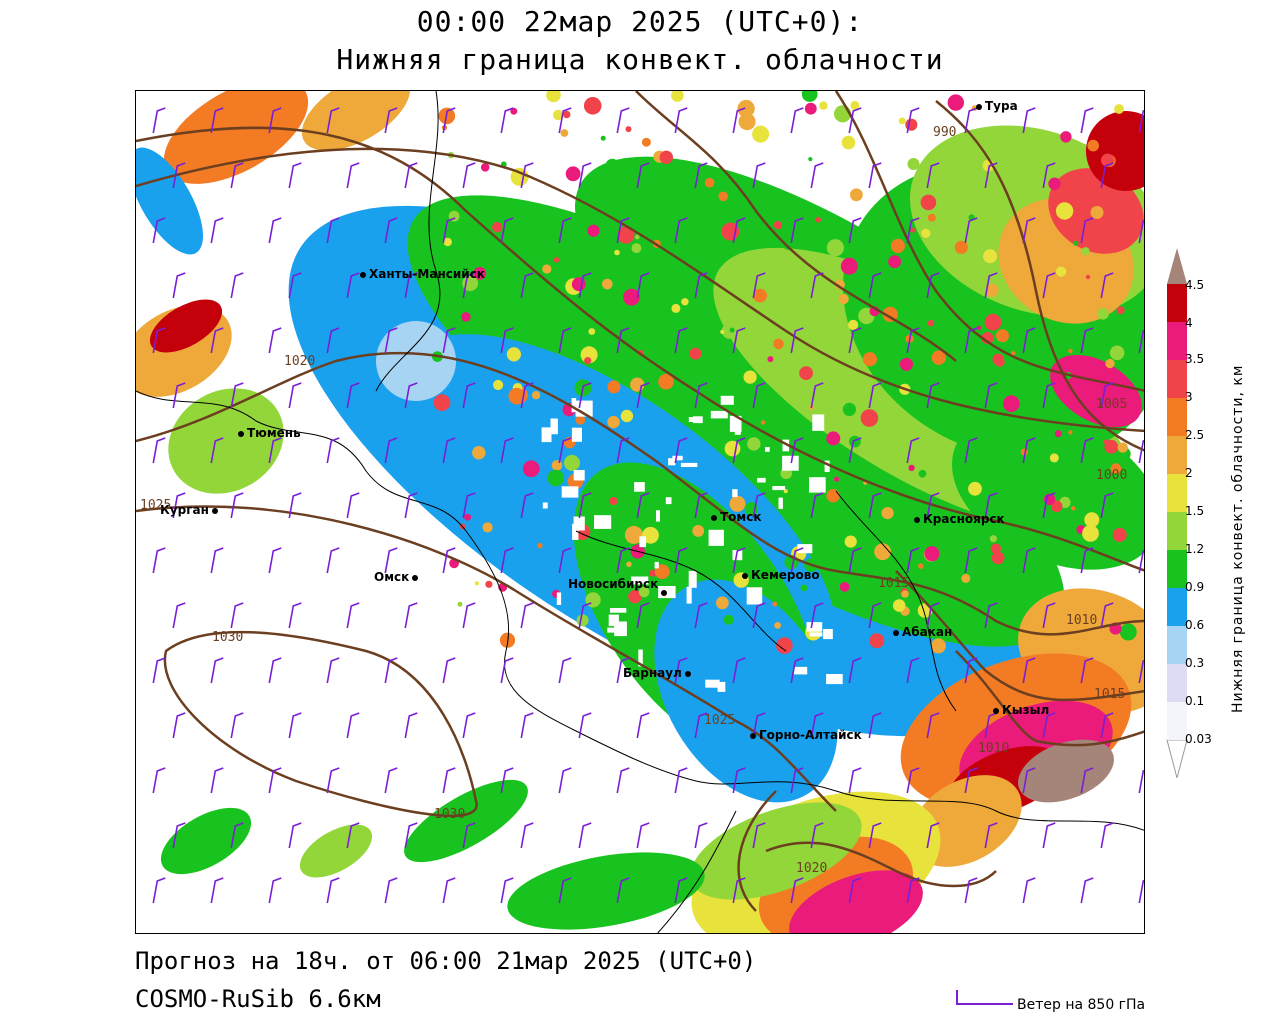  Describe the element at coordinates (796, 226) in the screenshot. I see `isobar-line` at that location.